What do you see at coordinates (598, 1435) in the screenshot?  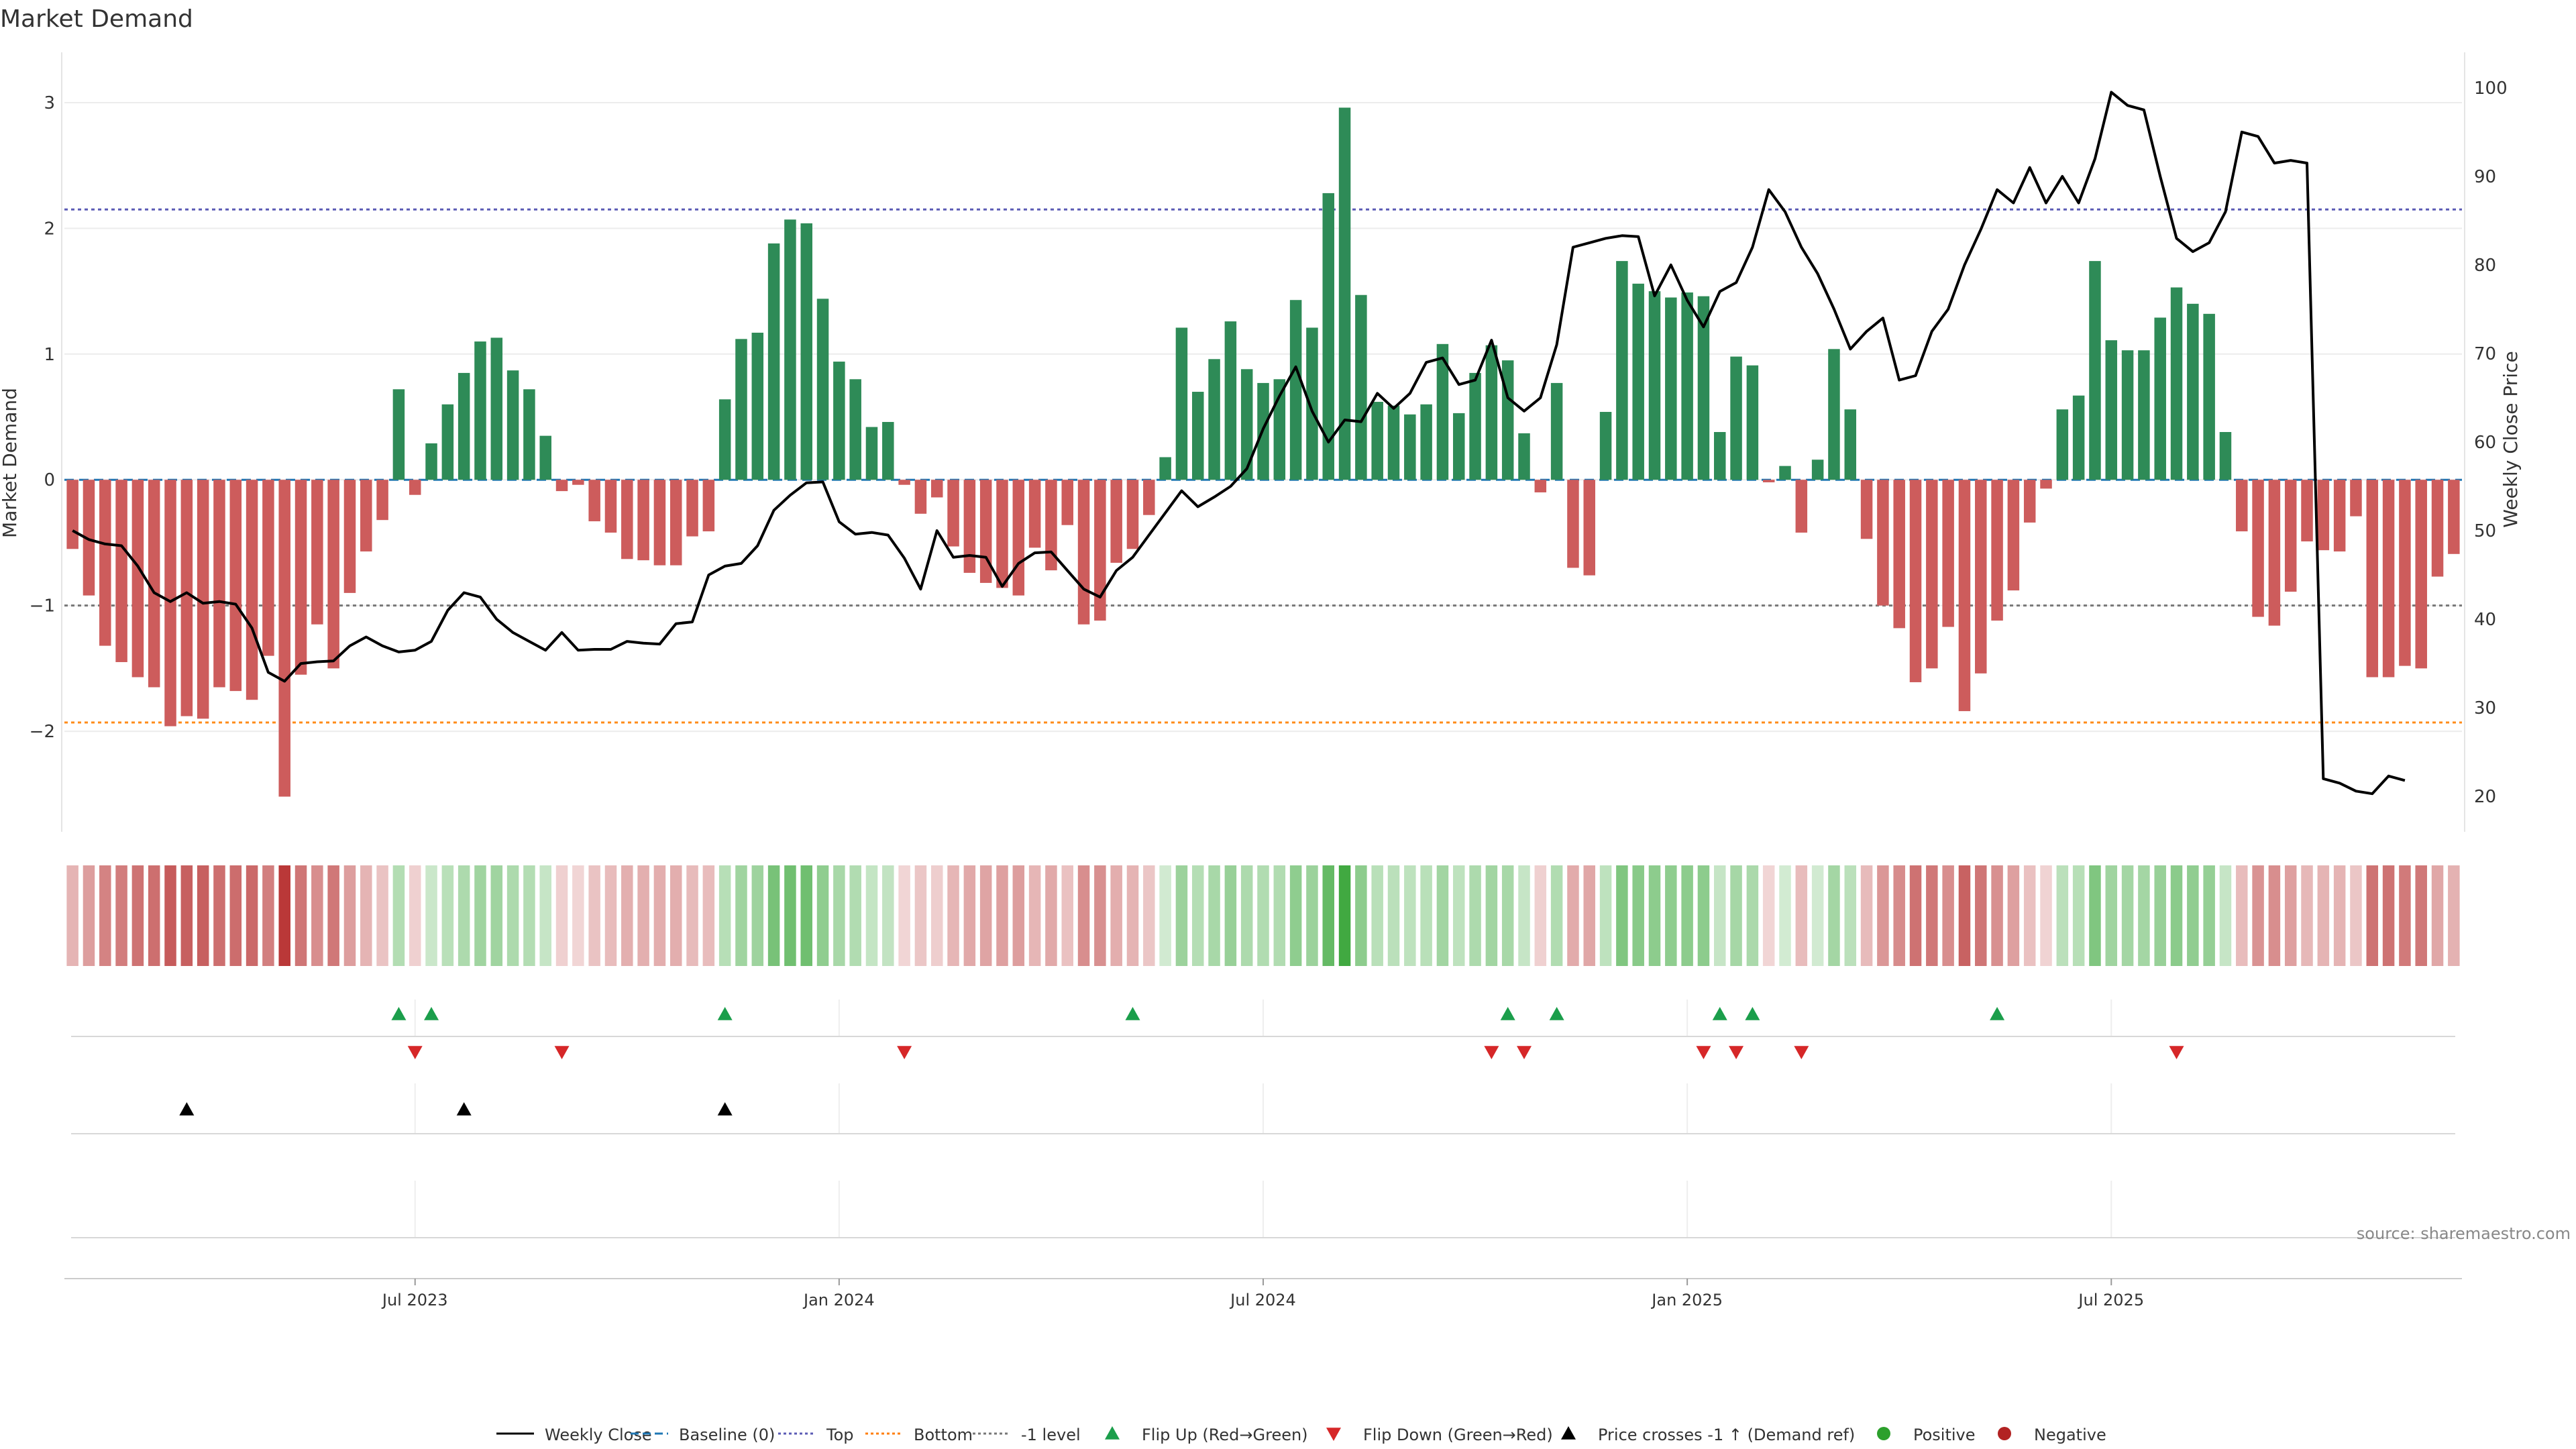 I see `legend-label: Weekly Close` at bounding box center [598, 1435].